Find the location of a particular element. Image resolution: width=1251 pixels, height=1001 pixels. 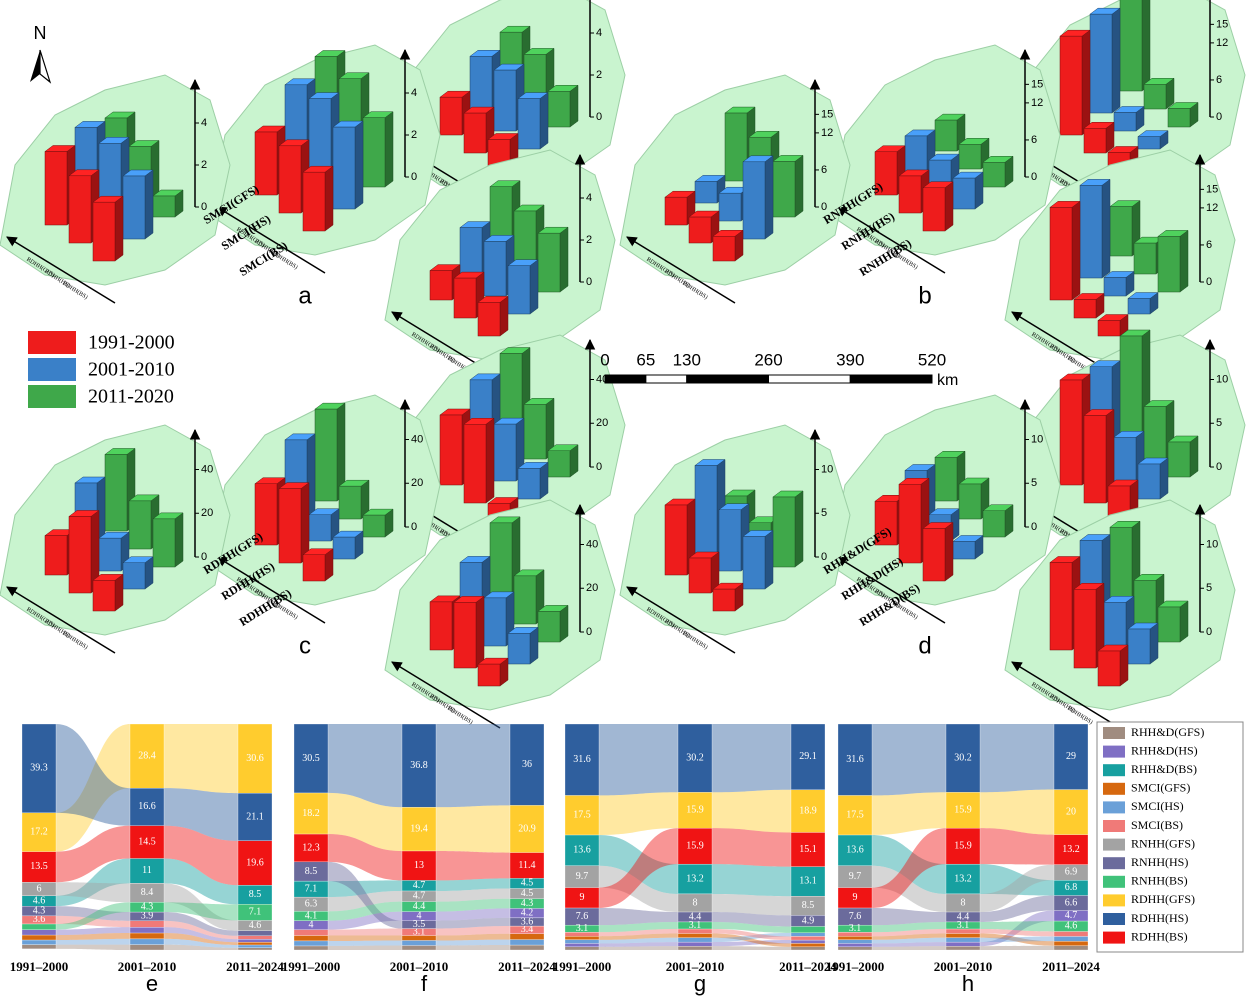

value-label: 3.1 is located at coordinates (419, 931).